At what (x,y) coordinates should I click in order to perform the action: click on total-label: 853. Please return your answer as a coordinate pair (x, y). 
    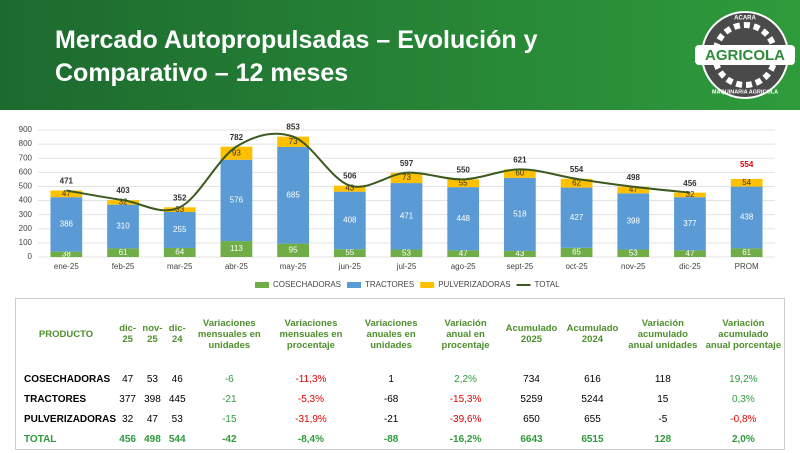
    Looking at the image, I should click on (293, 127).